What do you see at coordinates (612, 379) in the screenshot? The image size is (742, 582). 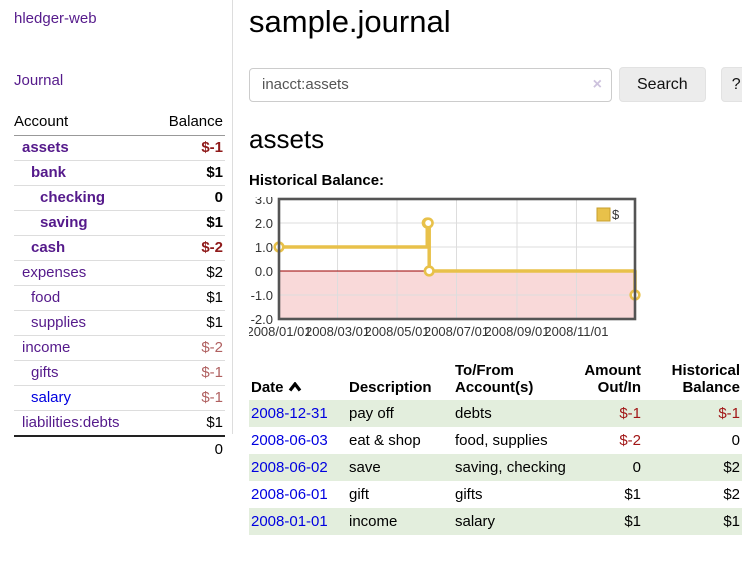 I see `register-header-amount: Amount Out/In` at bounding box center [612, 379].